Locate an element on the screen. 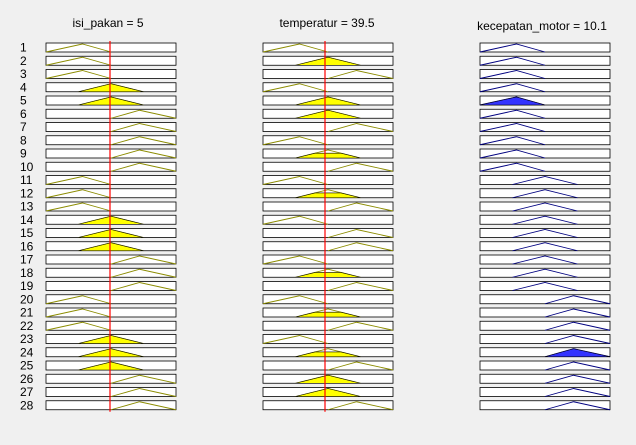  rule-number: 23 is located at coordinates (27, 339).